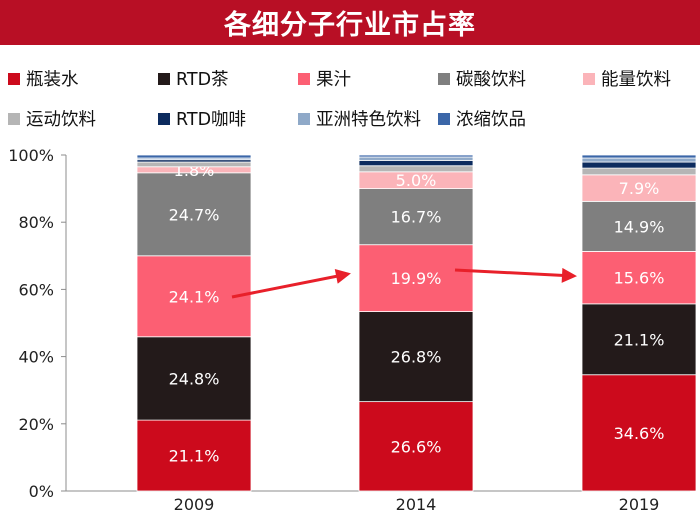 This screenshot has height=515, width=700. Describe the element at coordinates (353, 98) in the screenshot. I see `legend: 瓶装水 RTD茶 果汁 碳酸饮料 能量饮料运动饮料 RTD咖啡 亚洲特色饮料 浓缩饮品` at that location.